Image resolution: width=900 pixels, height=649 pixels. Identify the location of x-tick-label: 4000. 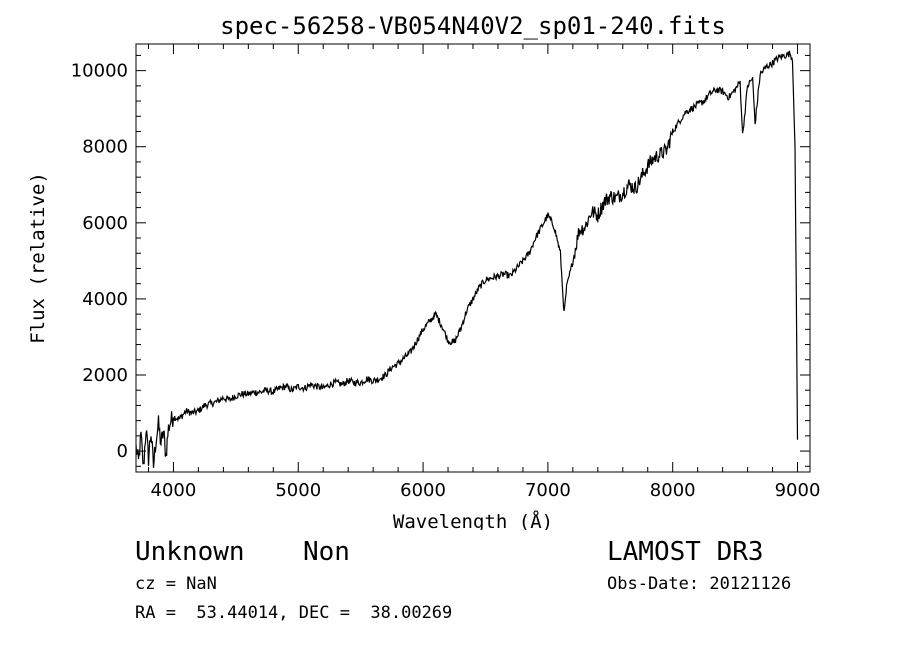
(174, 490).